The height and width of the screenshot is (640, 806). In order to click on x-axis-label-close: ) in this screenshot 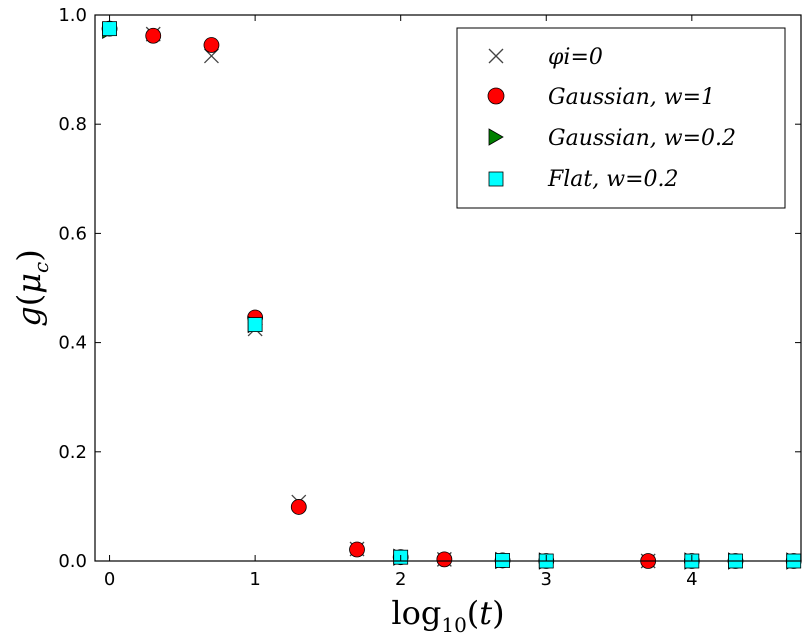, I will do `click(498, 613)`.